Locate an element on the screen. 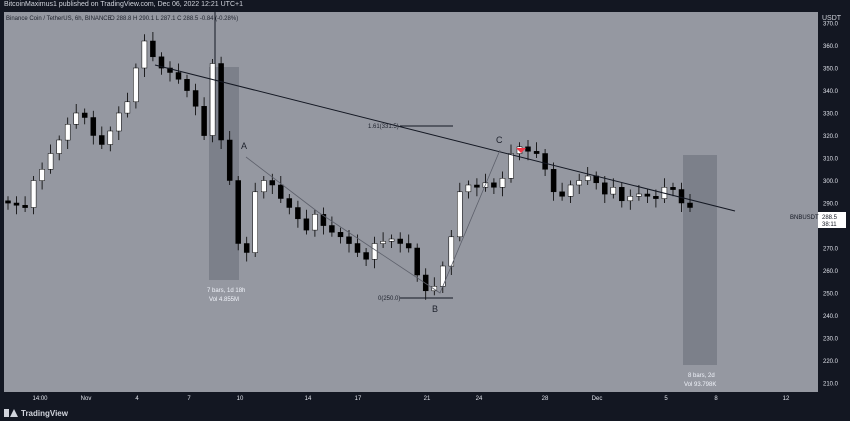  price-tick-label: 240.0 is located at coordinates (831, 317).